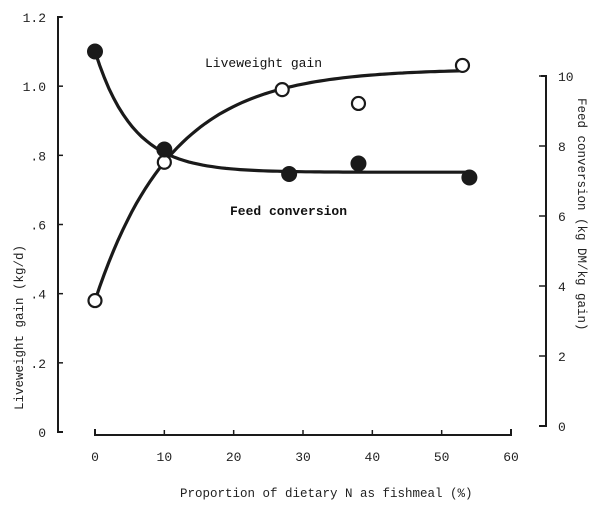 The width and height of the screenshot is (600, 506). I want to click on y-tick-label: 0, so click(42, 433).